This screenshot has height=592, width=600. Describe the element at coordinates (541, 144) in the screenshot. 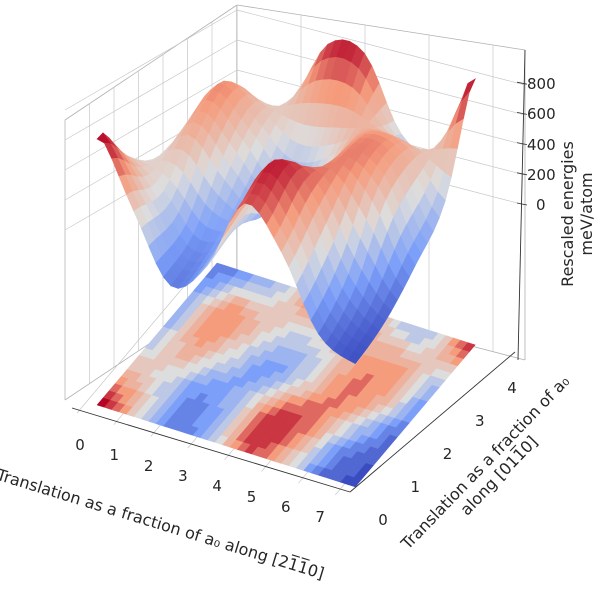

I see `z-tick-label: 400` at that location.